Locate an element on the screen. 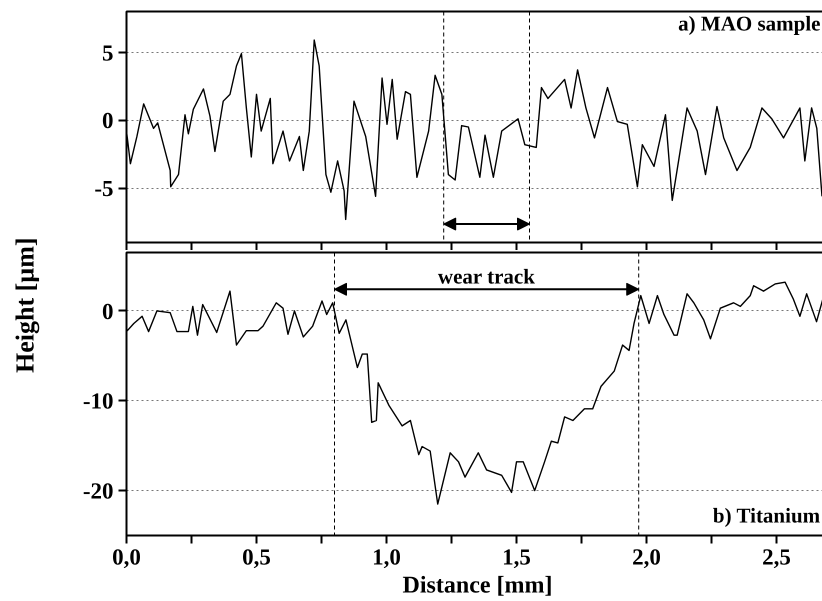 This screenshot has height=601, width=822. y-axis-title: Height [µm] is located at coordinates (24, 306).